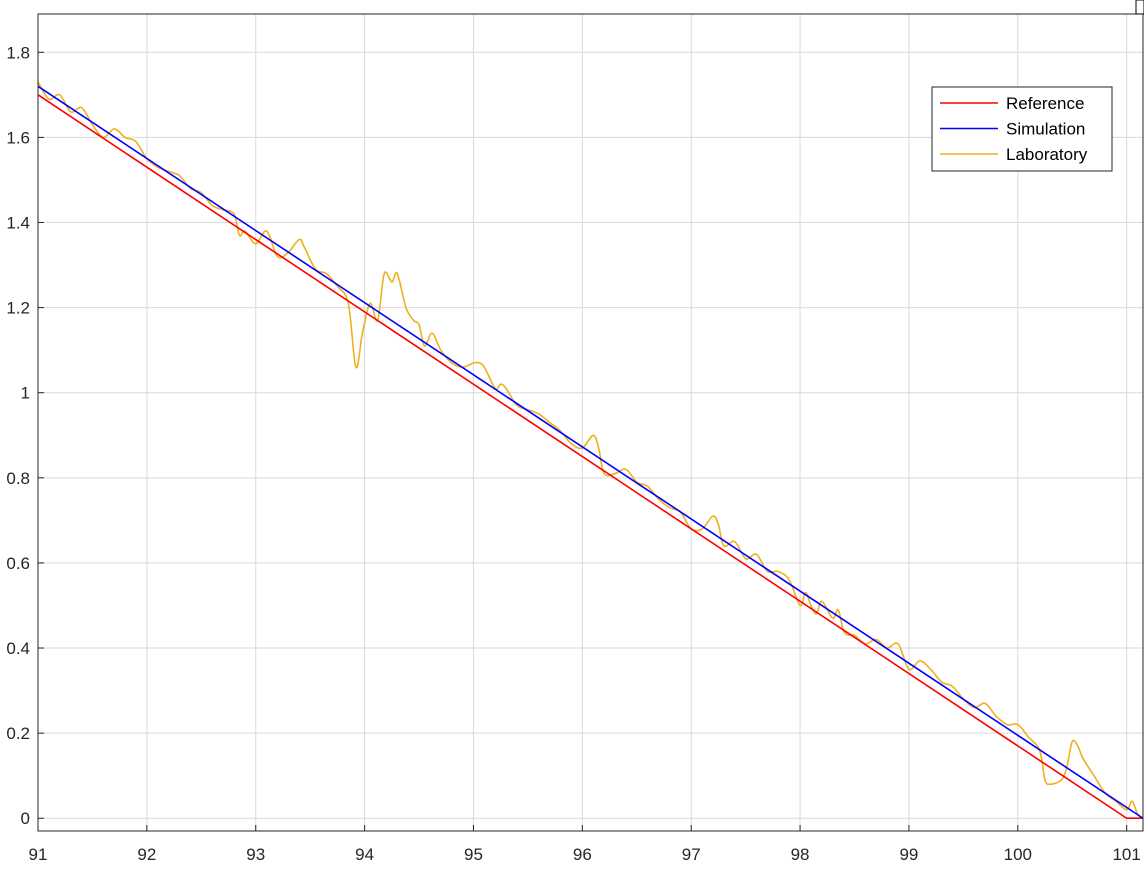 This screenshot has height=870, width=1144. Describe the element at coordinates (1045, 103) in the screenshot. I see `legend-label: Reference` at that location.